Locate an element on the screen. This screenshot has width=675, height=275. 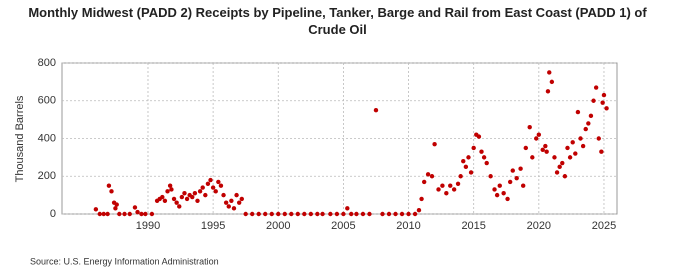
x-tick-label: 2015 is located at coordinates (473, 226).